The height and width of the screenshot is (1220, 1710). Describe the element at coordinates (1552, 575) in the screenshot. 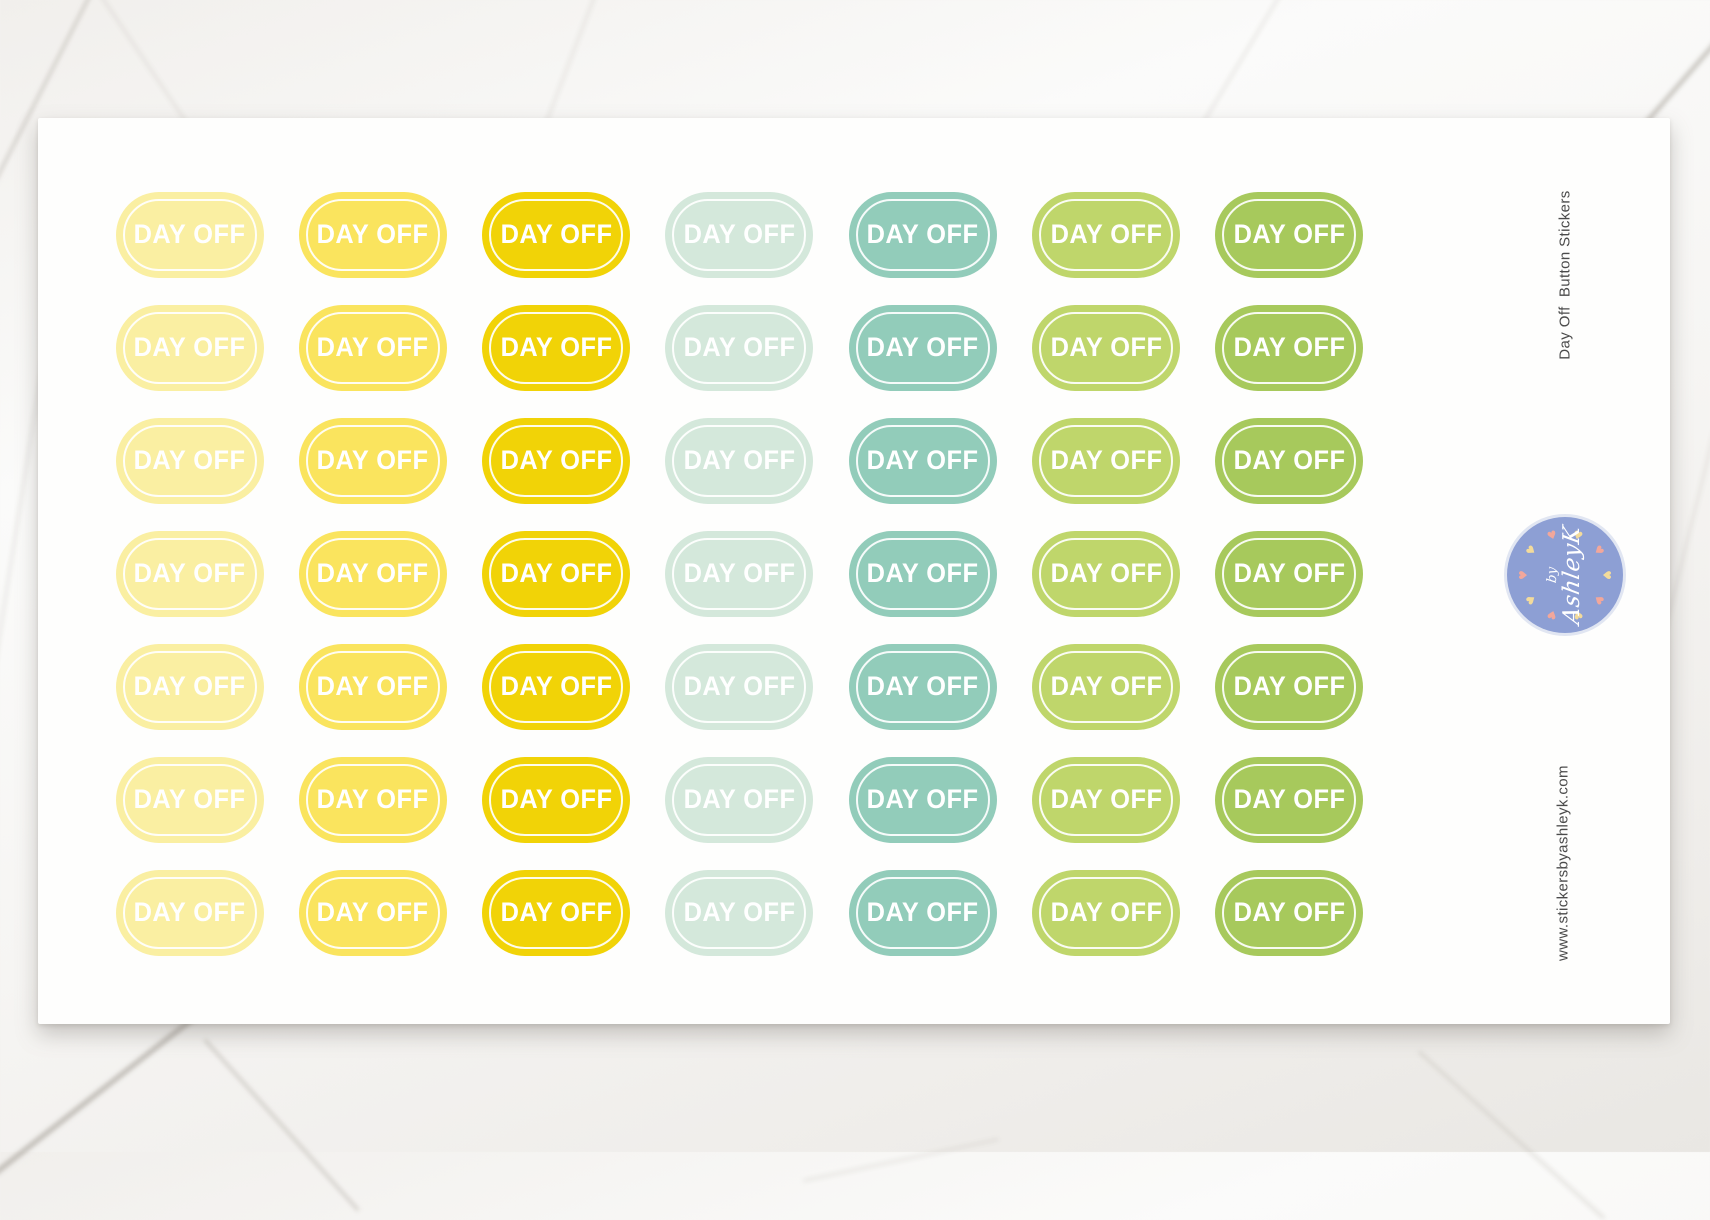

I see `logo-by-text: by` at that location.